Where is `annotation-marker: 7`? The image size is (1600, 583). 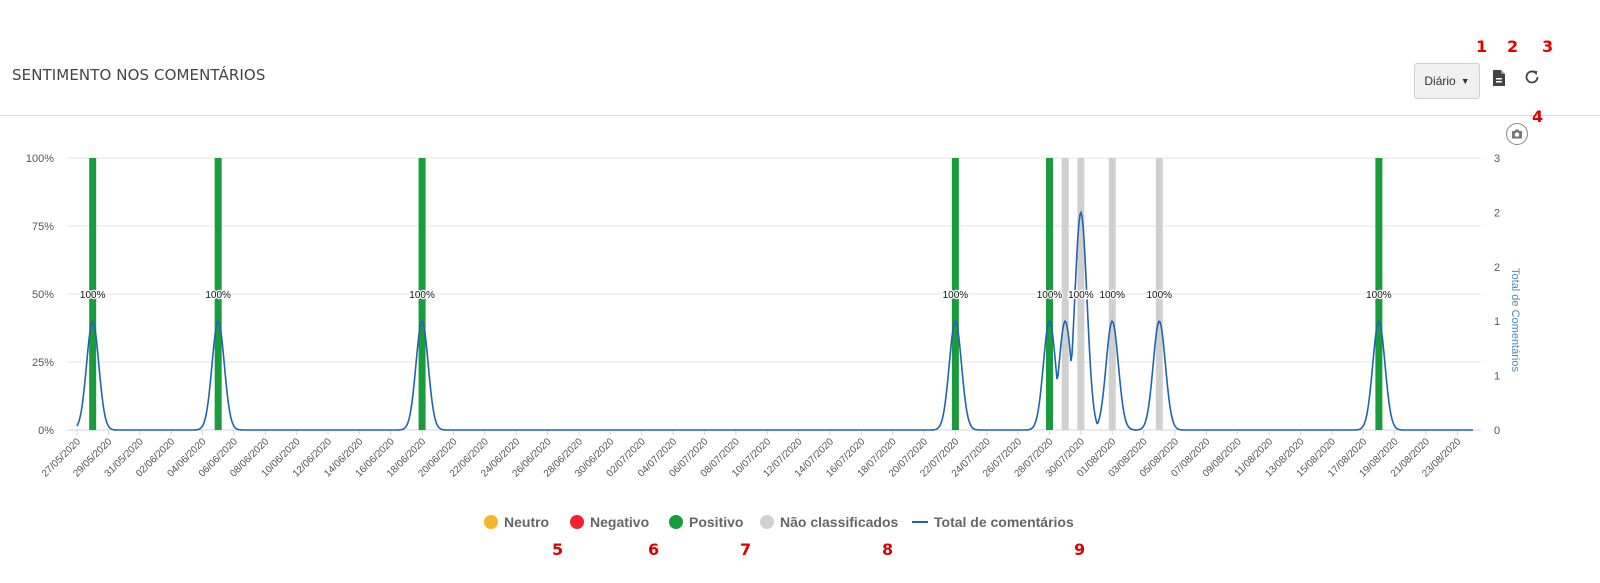 annotation-marker: 7 is located at coordinates (746, 549).